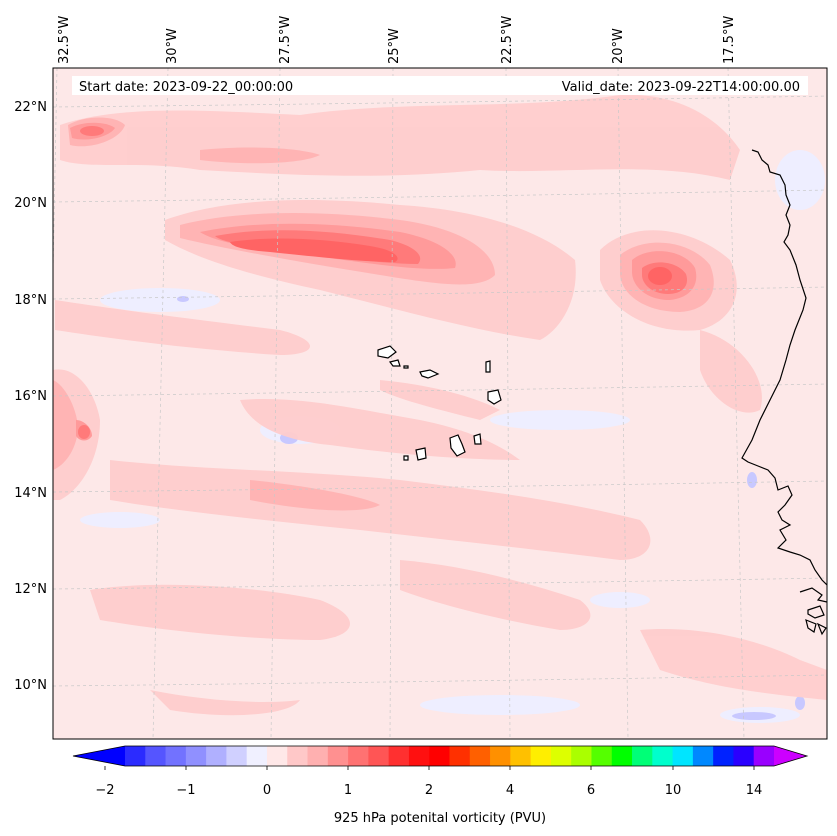 This screenshot has width=837, height=836. I want to click on lon-label: 32.5°W, so click(64, 40).